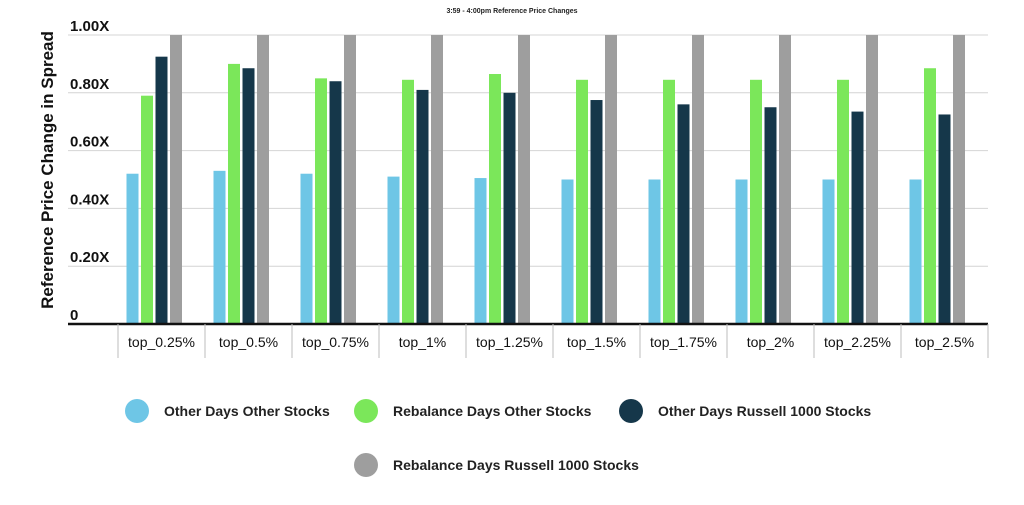 The width and height of the screenshot is (1024, 505). What do you see at coordinates (89, 171) in the screenshot?
I see `y-tick-labels: 0 0.20X 0.40X 0.60X 0.80X 1.00X` at bounding box center [89, 171].